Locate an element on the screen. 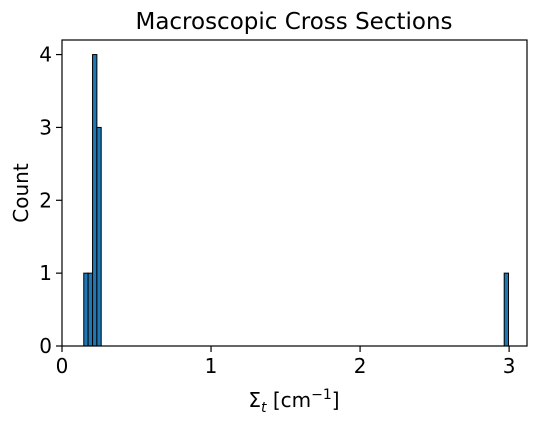 Image resolution: width=537 pixels, height=423 pixels. x-tick-label-2: 2 is located at coordinates (360, 366).